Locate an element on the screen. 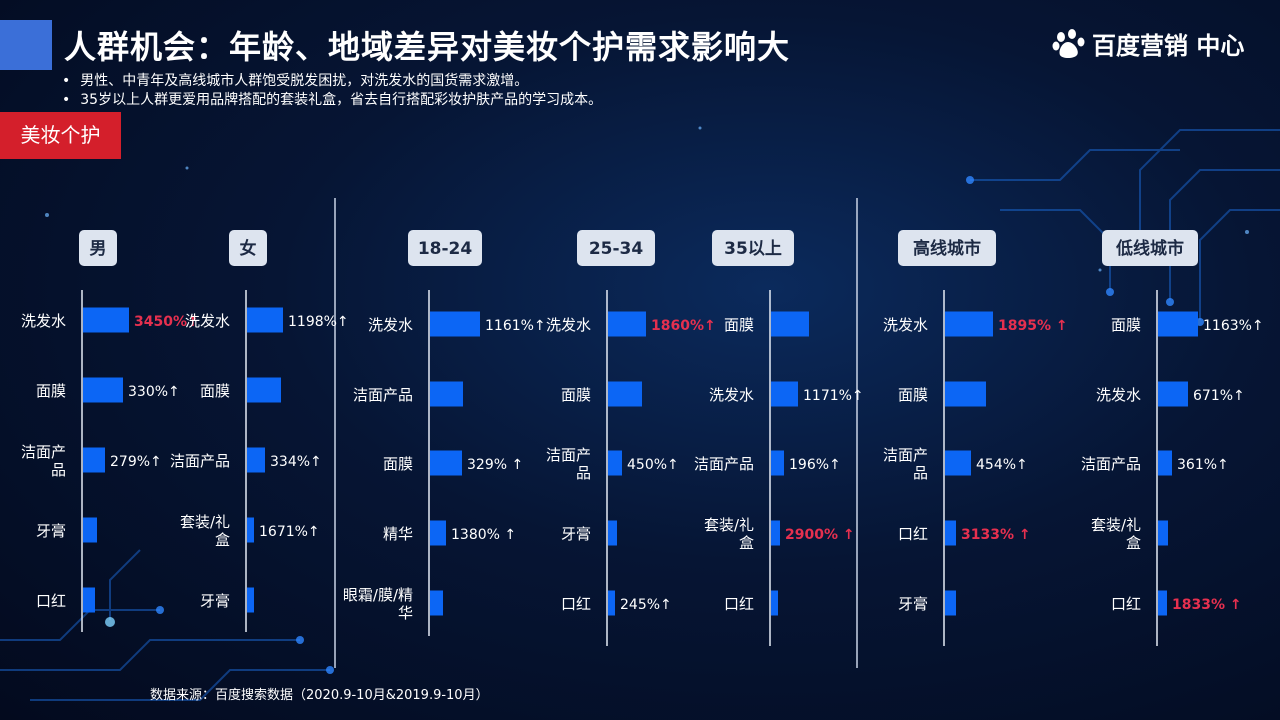 This screenshot has height=720, width=1280. data-label: 1671%↑ is located at coordinates (289, 532).